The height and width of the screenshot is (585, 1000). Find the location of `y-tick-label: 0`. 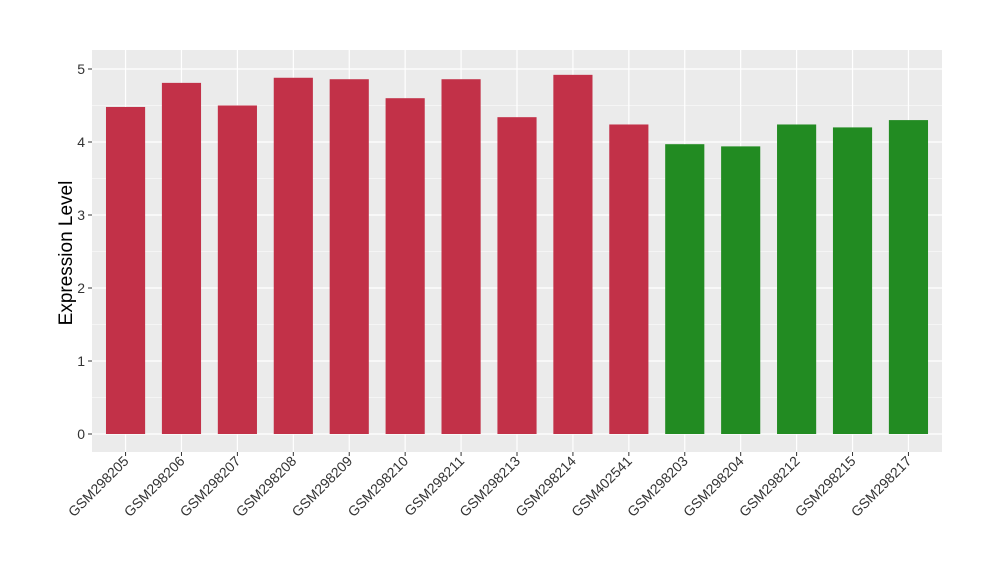

y-tick-label: 0 is located at coordinates (81, 434).